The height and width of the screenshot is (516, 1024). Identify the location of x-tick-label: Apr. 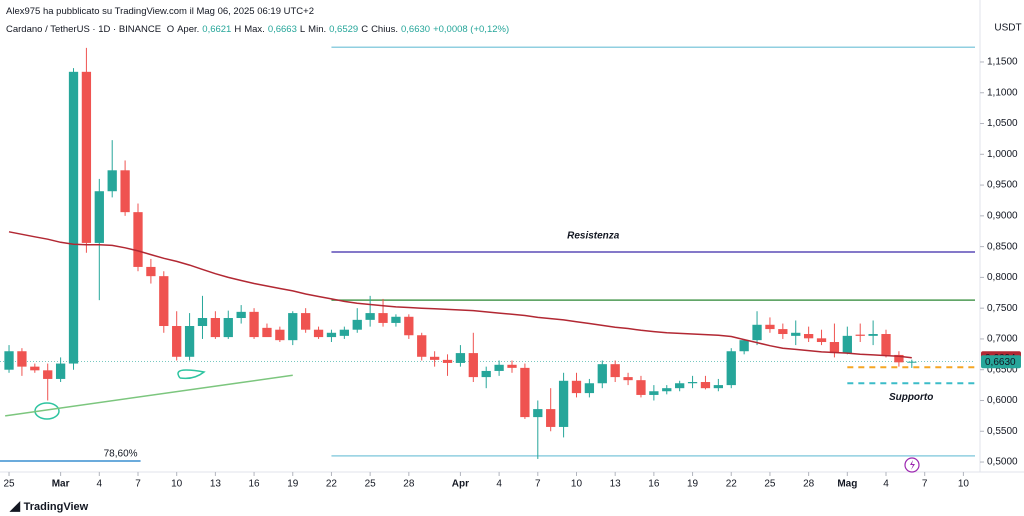
(460, 484).